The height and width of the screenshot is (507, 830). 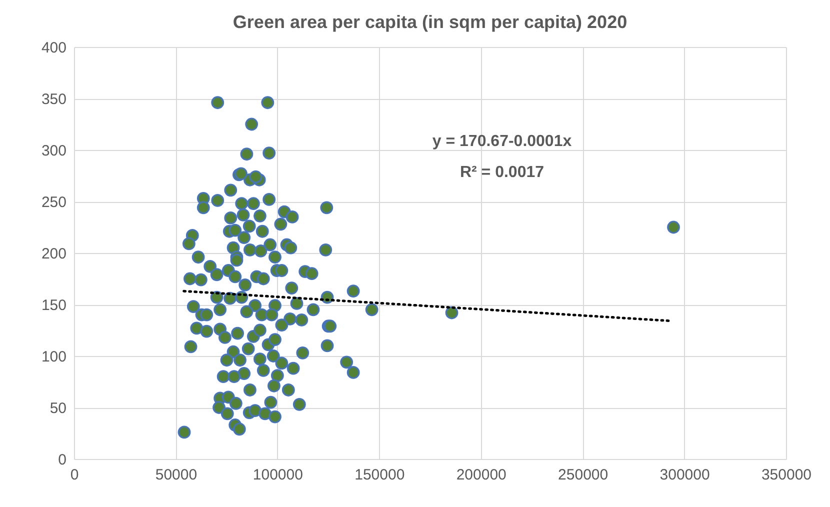 What do you see at coordinates (583, 475) in the screenshot?
I see `x-tick-label: 250000` at bounding box center [583, 475].